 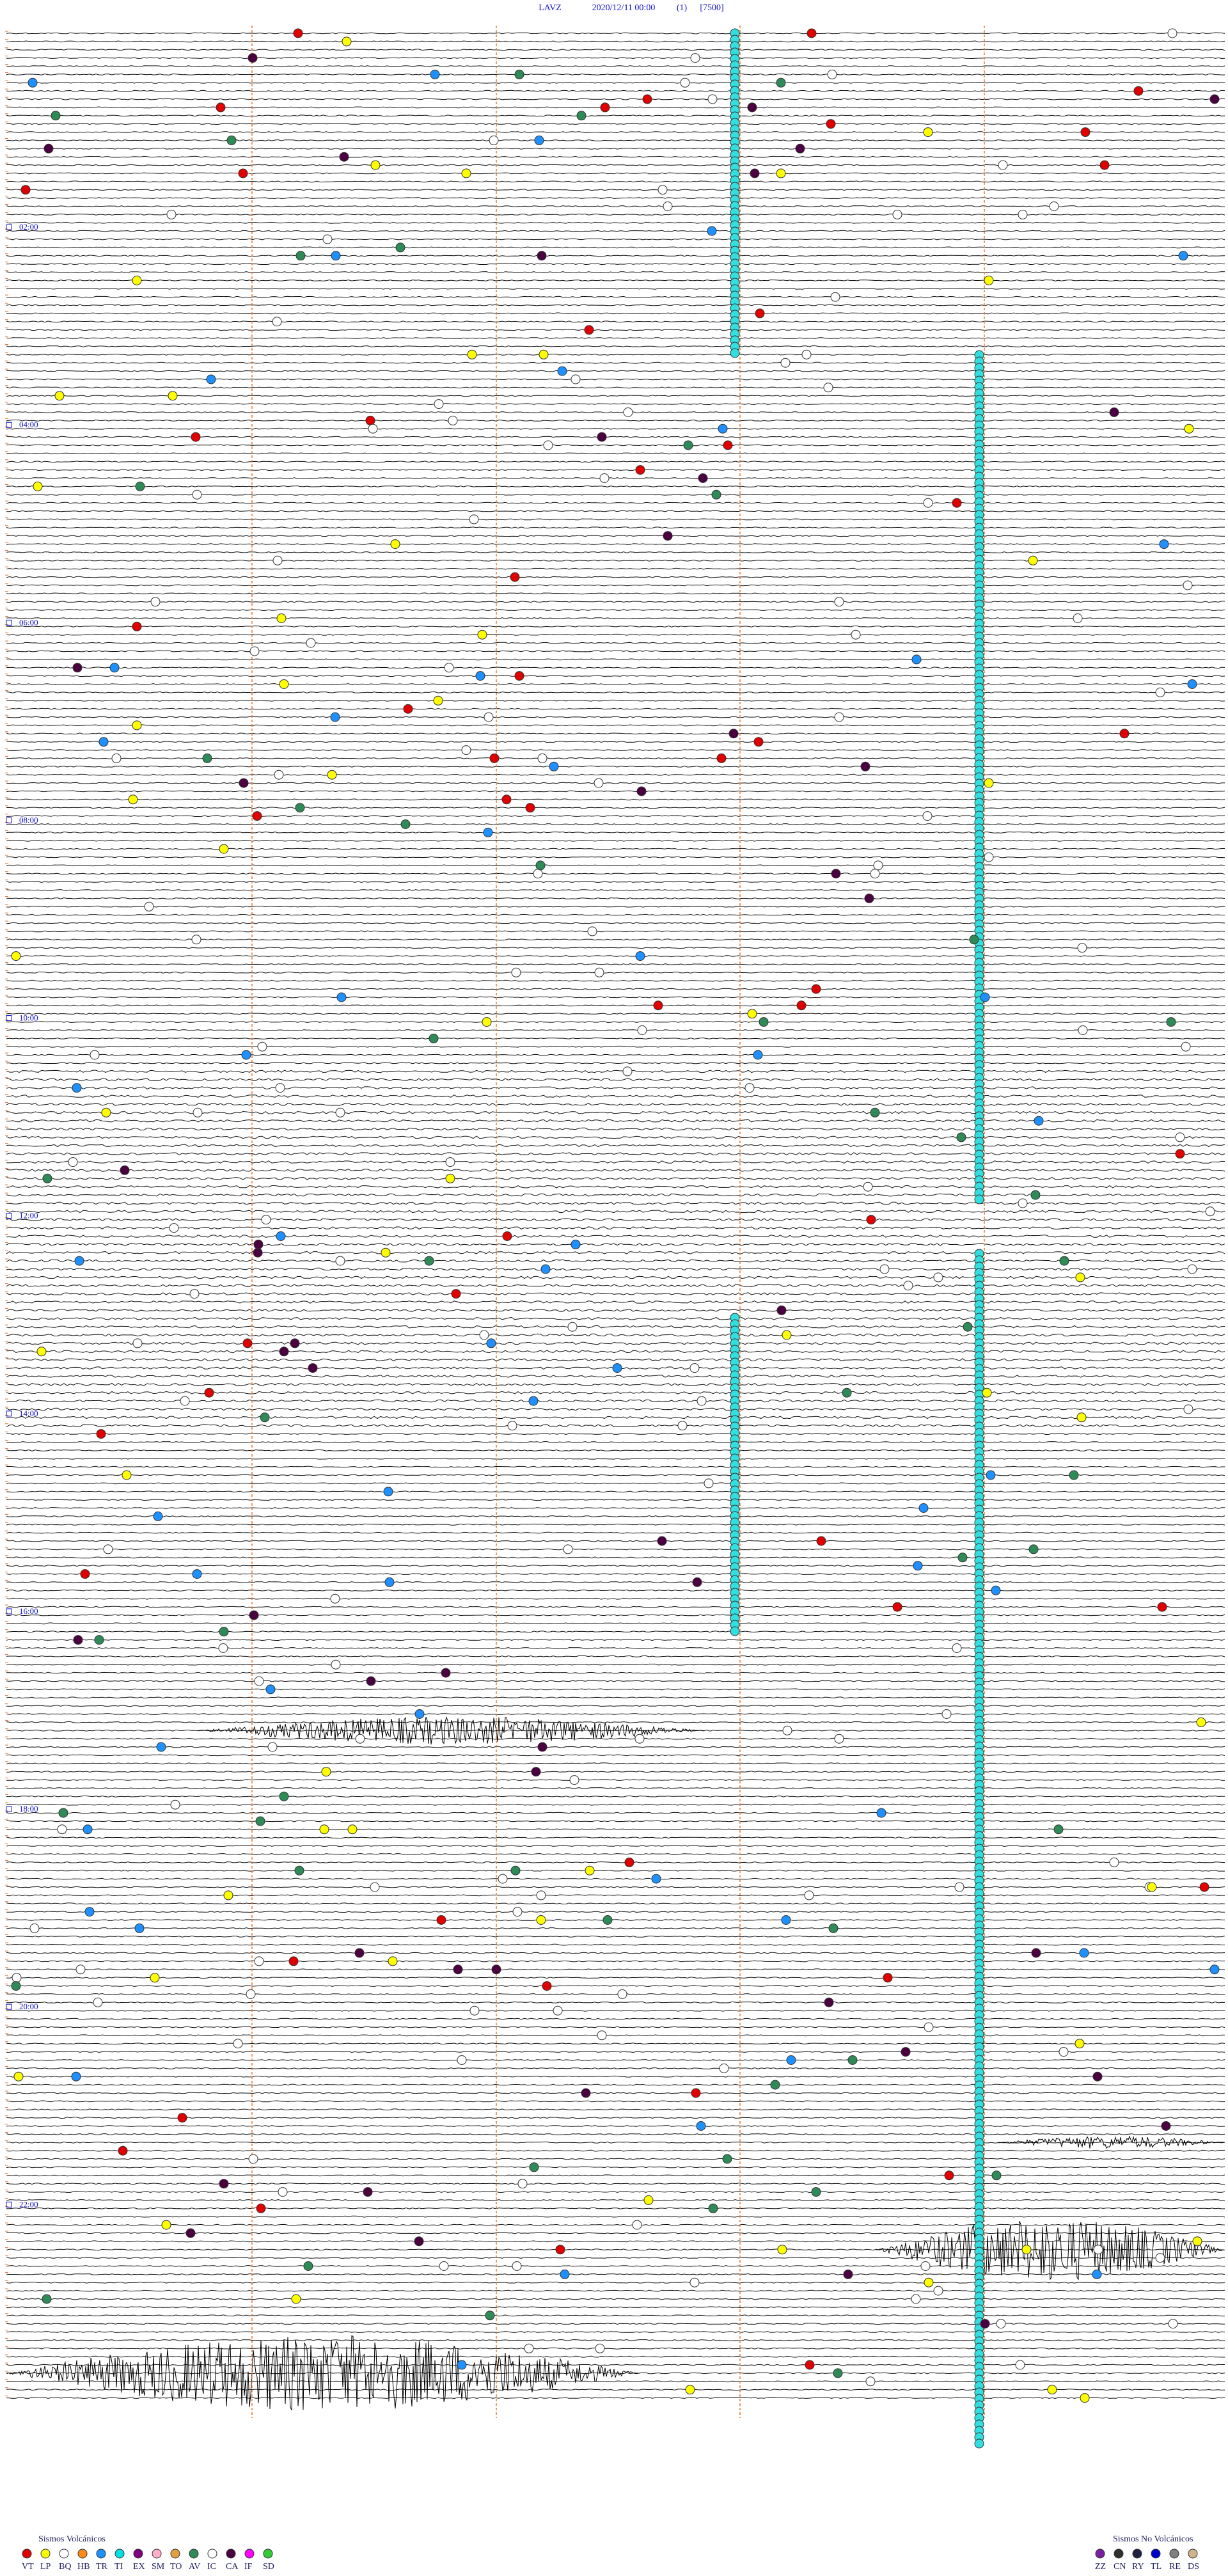 I want to click on datetime: 2020/12/11 00:00, so click(x=624, y=8).